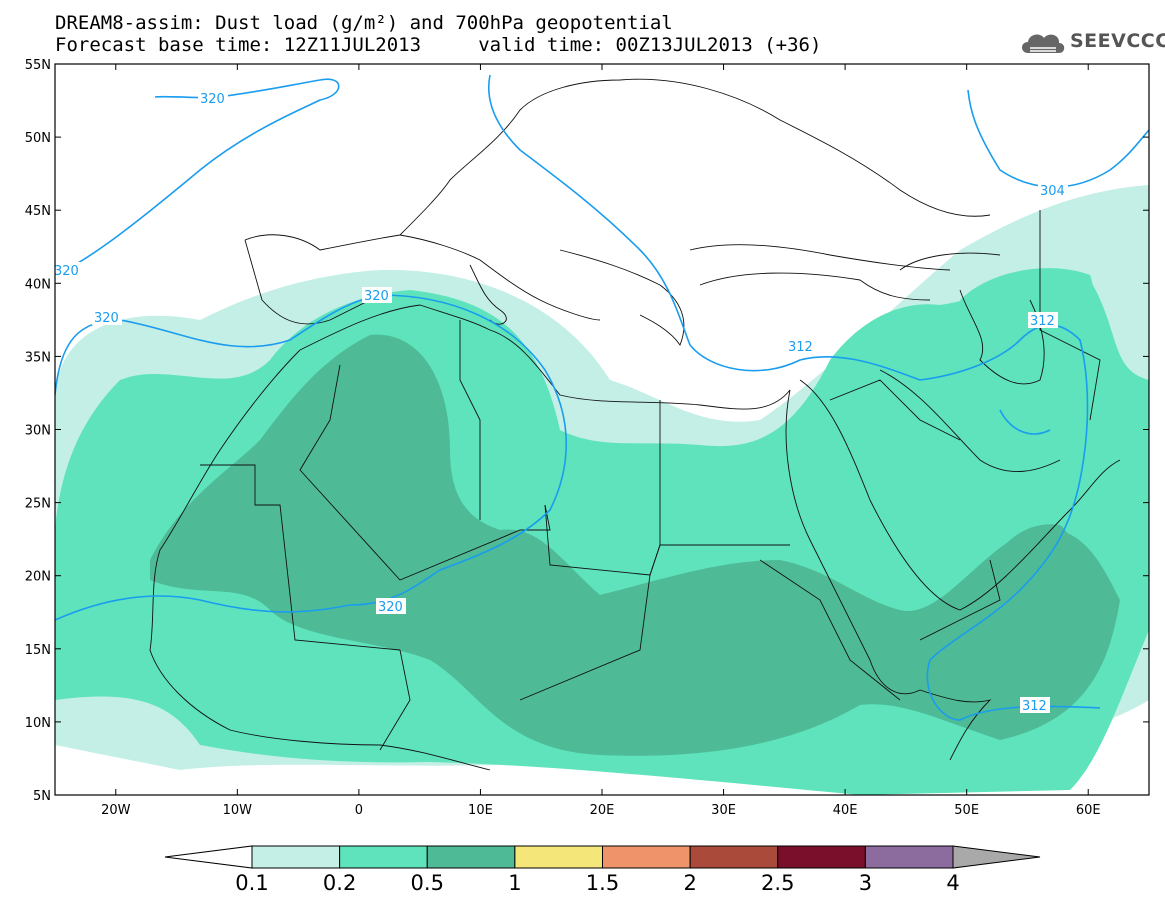 This screenshot has width=1165, height=907. What do you see at coordinates (952, 883) in the screenshot?
I see `colorbar-label: 4` at bounding box center [952, 883].